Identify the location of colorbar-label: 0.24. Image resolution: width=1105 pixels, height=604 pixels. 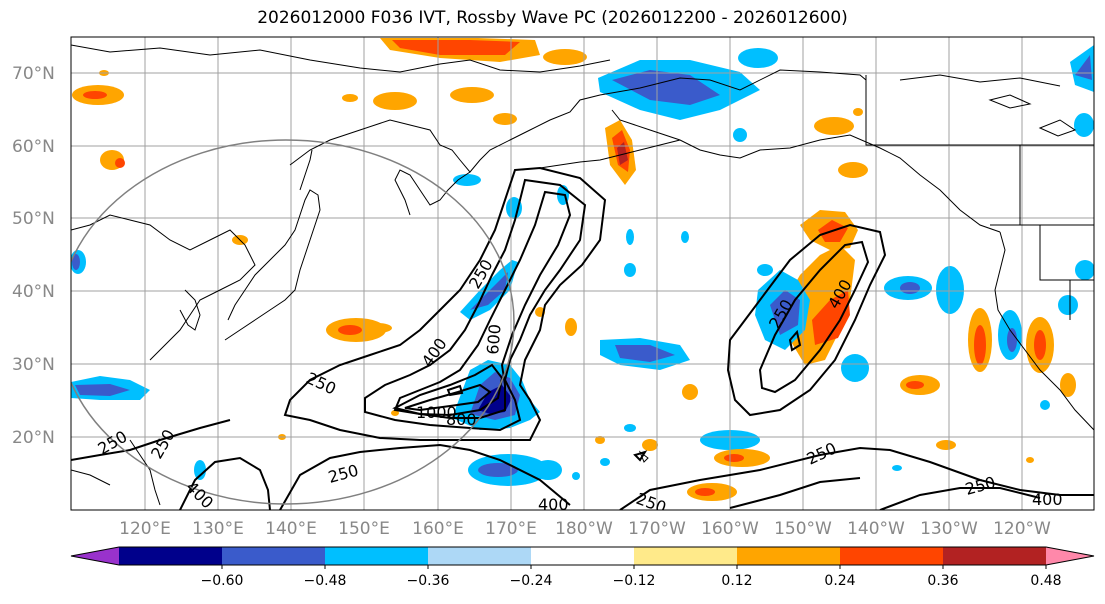
(839, 581).